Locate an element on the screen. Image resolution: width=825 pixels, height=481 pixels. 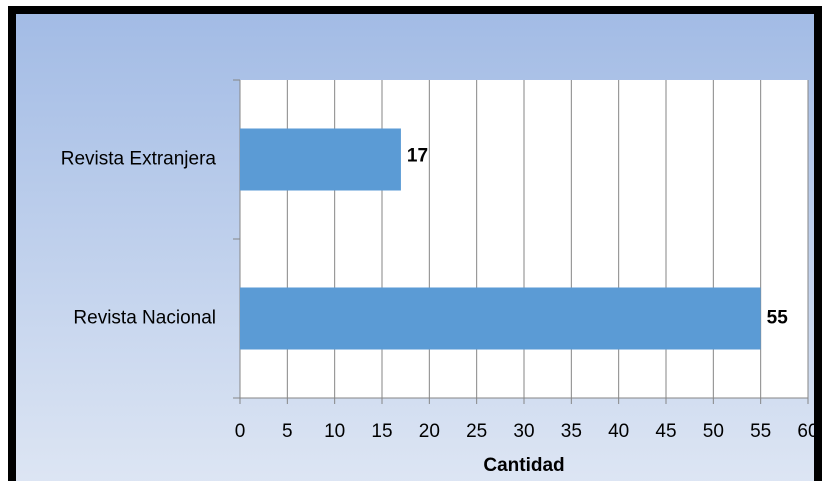
data-label: 17 is located at coordinates (417, 156).